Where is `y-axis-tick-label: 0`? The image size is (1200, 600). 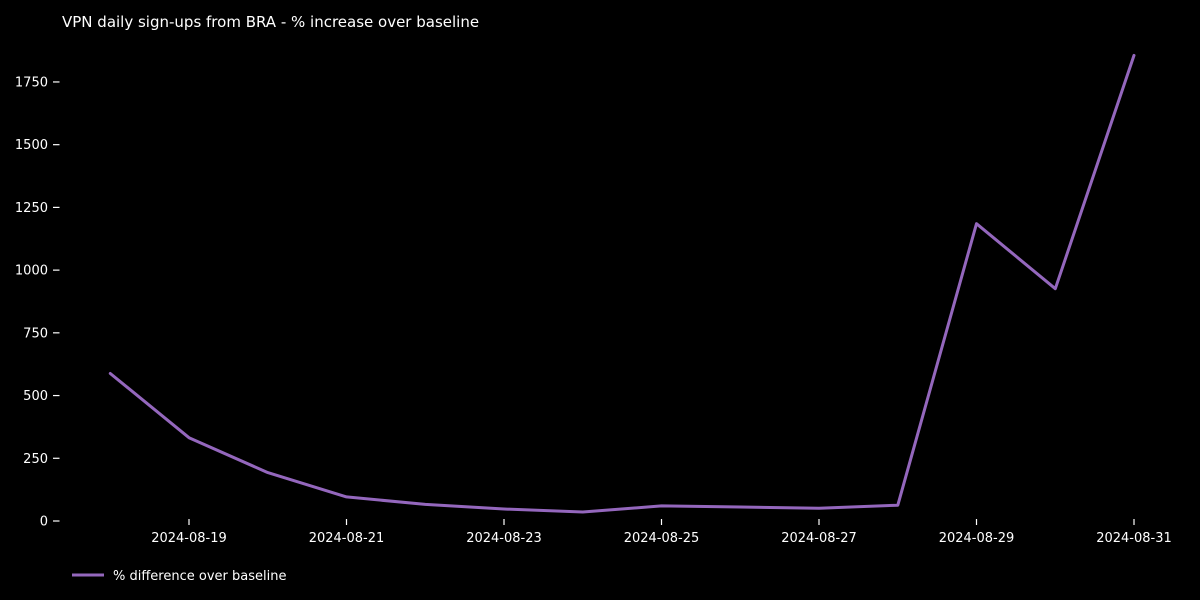 y-axis-tick-label: 0 is located at coordinates (44, 522).